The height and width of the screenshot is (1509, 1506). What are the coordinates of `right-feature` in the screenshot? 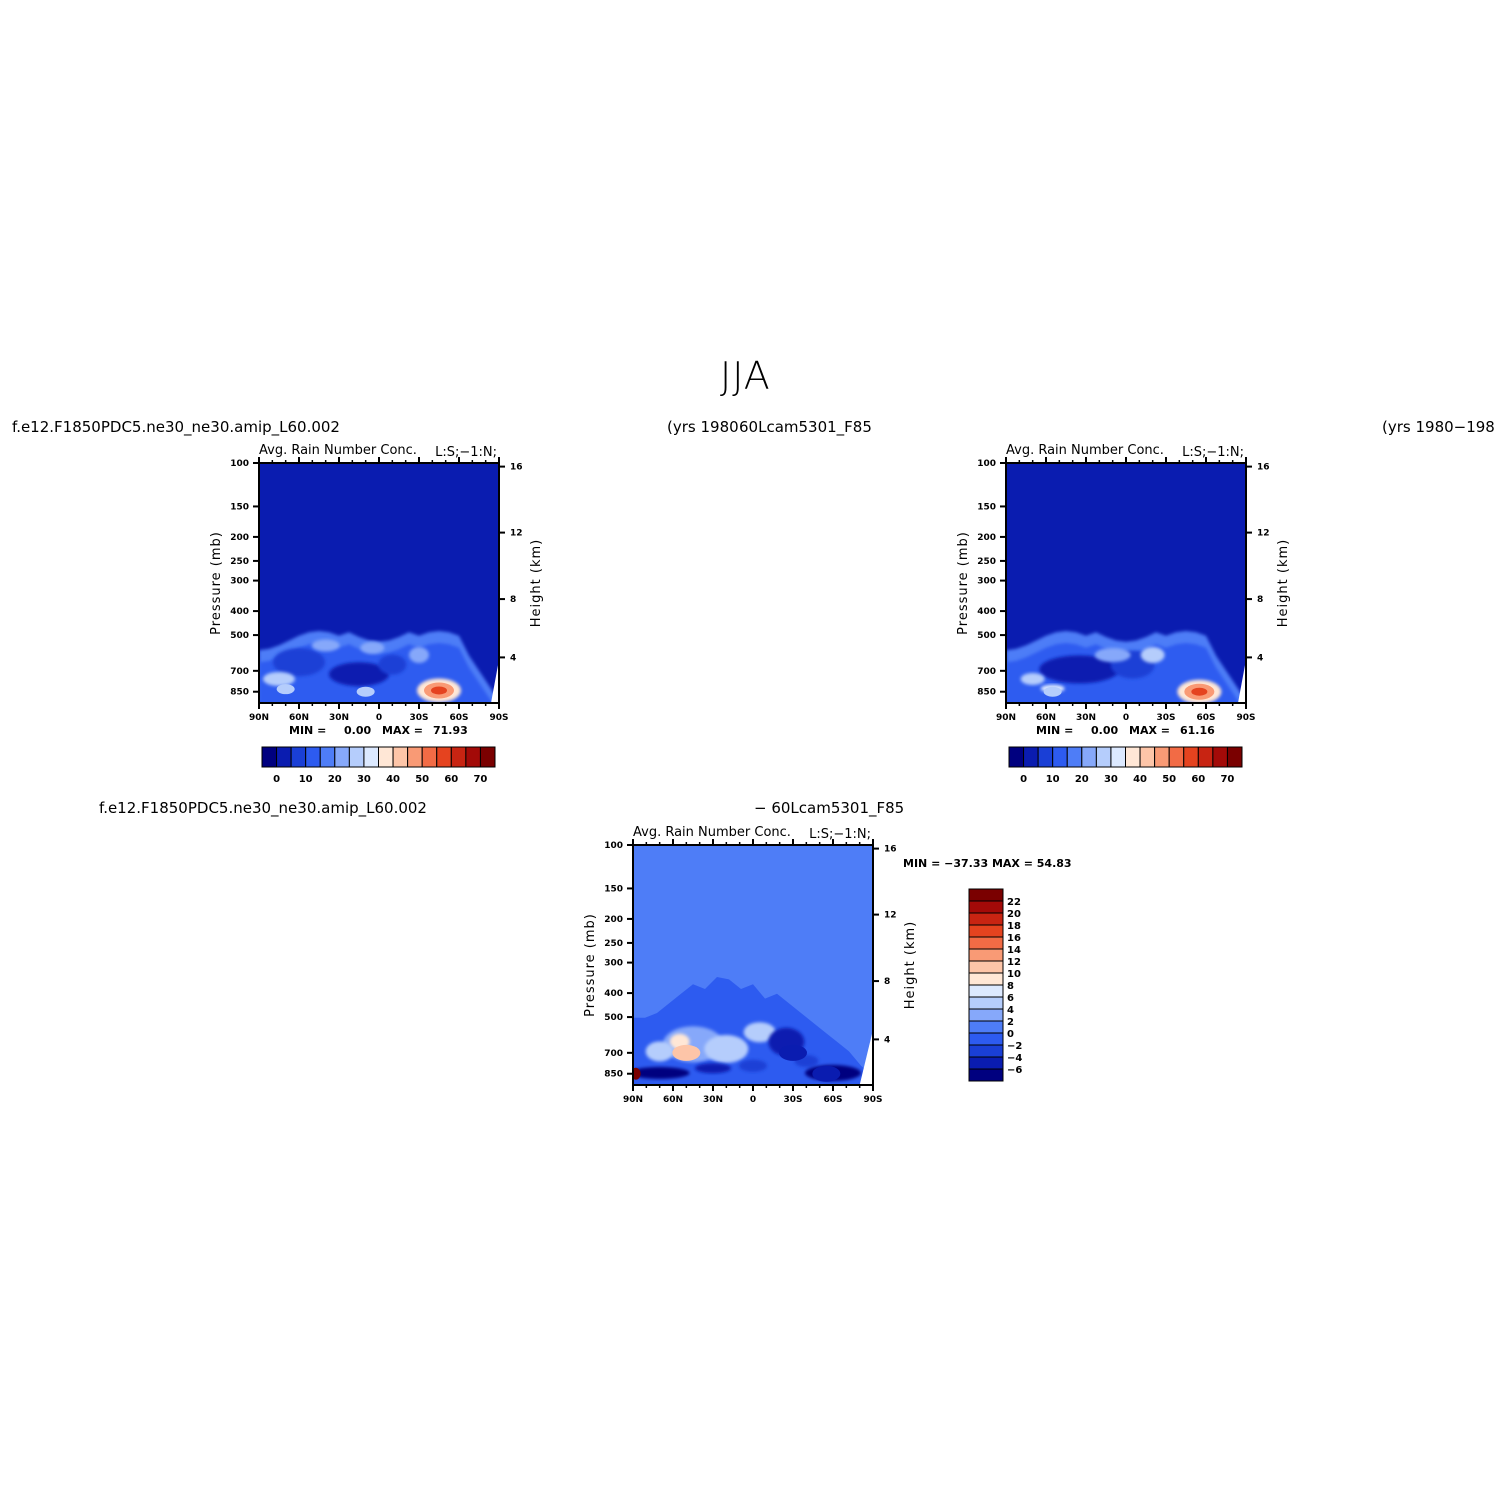 It's located at (1052, 691).